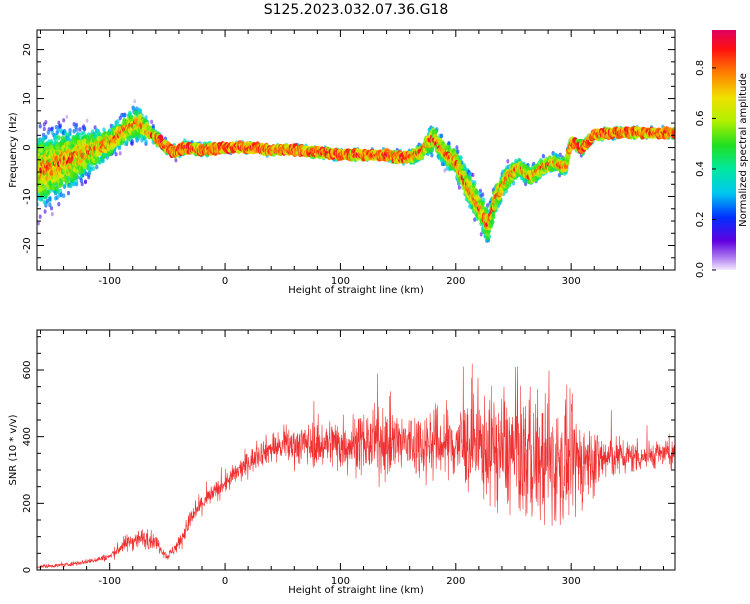  Describe the element at coordinates (27, 147) in the screenshot. I see `y-tick-label: 0` at that location.